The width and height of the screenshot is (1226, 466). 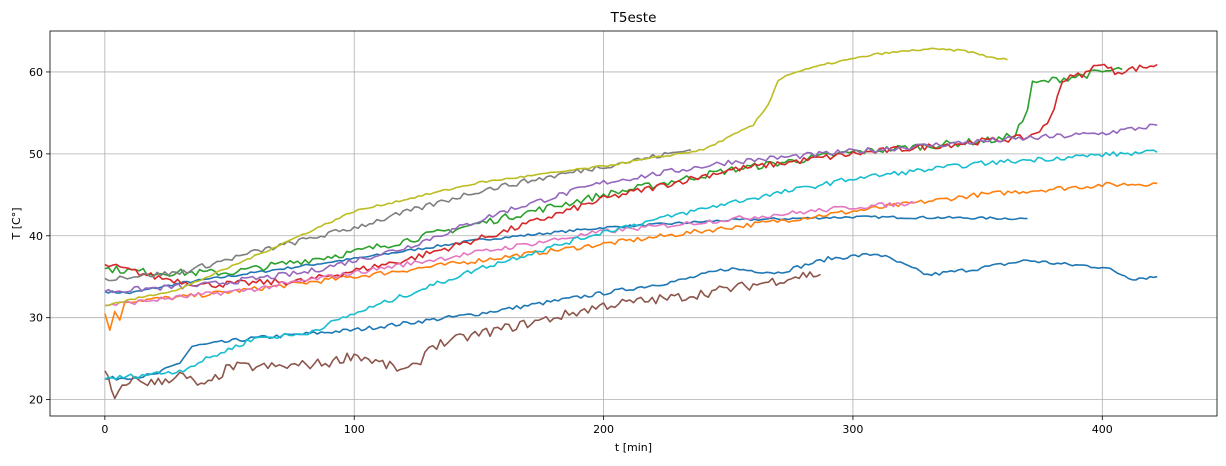 I want to click on x-tick-label: 0, so click(x=104, y=429).